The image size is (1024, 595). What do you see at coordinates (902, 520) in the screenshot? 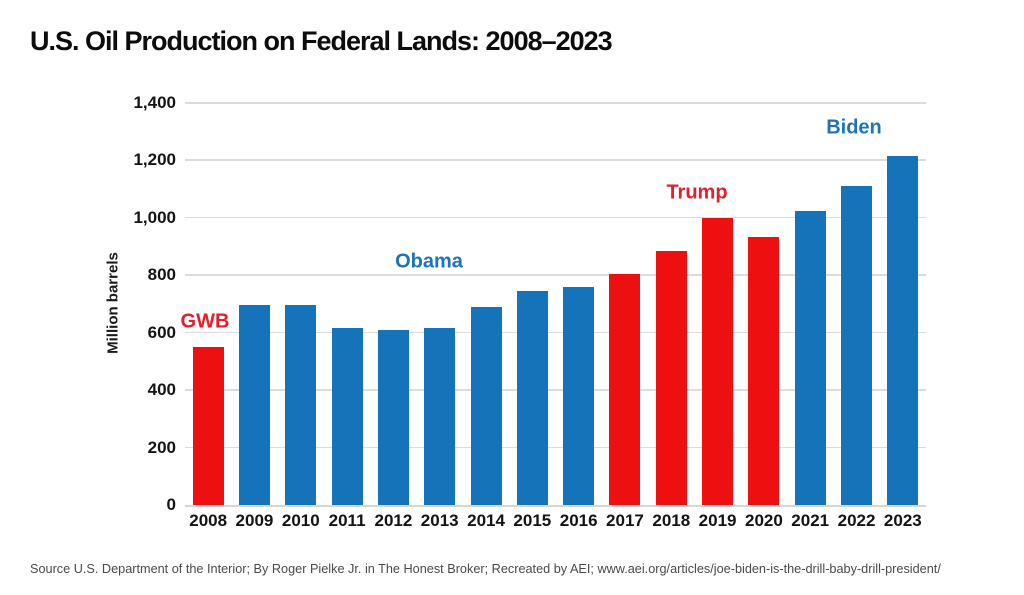
I see `x-tick-label-2023: 2023` at bounding box center [902, 520].